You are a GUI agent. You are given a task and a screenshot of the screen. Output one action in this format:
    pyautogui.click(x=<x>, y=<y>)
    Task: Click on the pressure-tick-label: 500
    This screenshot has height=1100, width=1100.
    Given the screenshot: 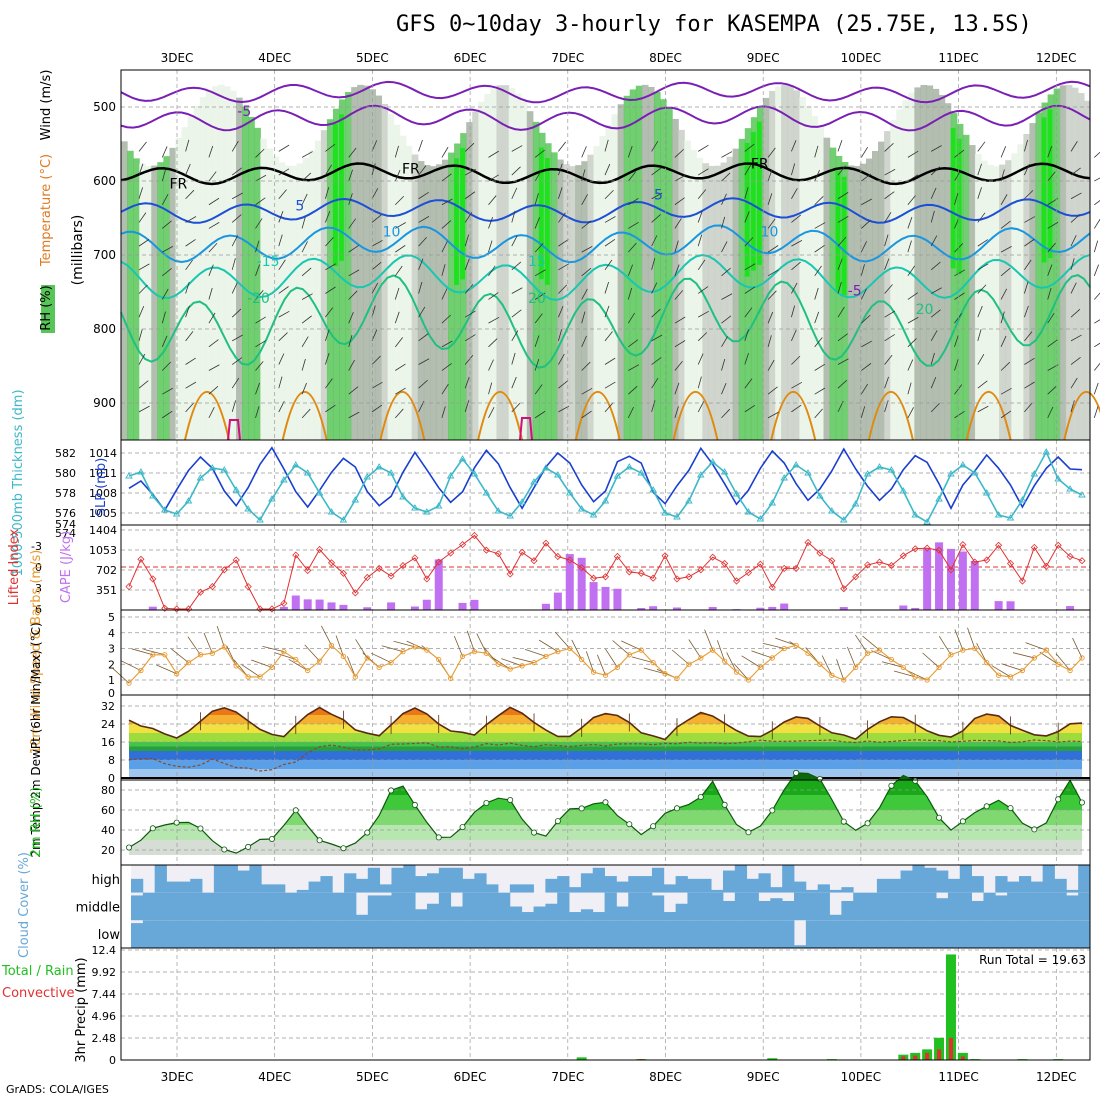 What is the action you would take?
    pyautogui.click(x=104, y=107)
    